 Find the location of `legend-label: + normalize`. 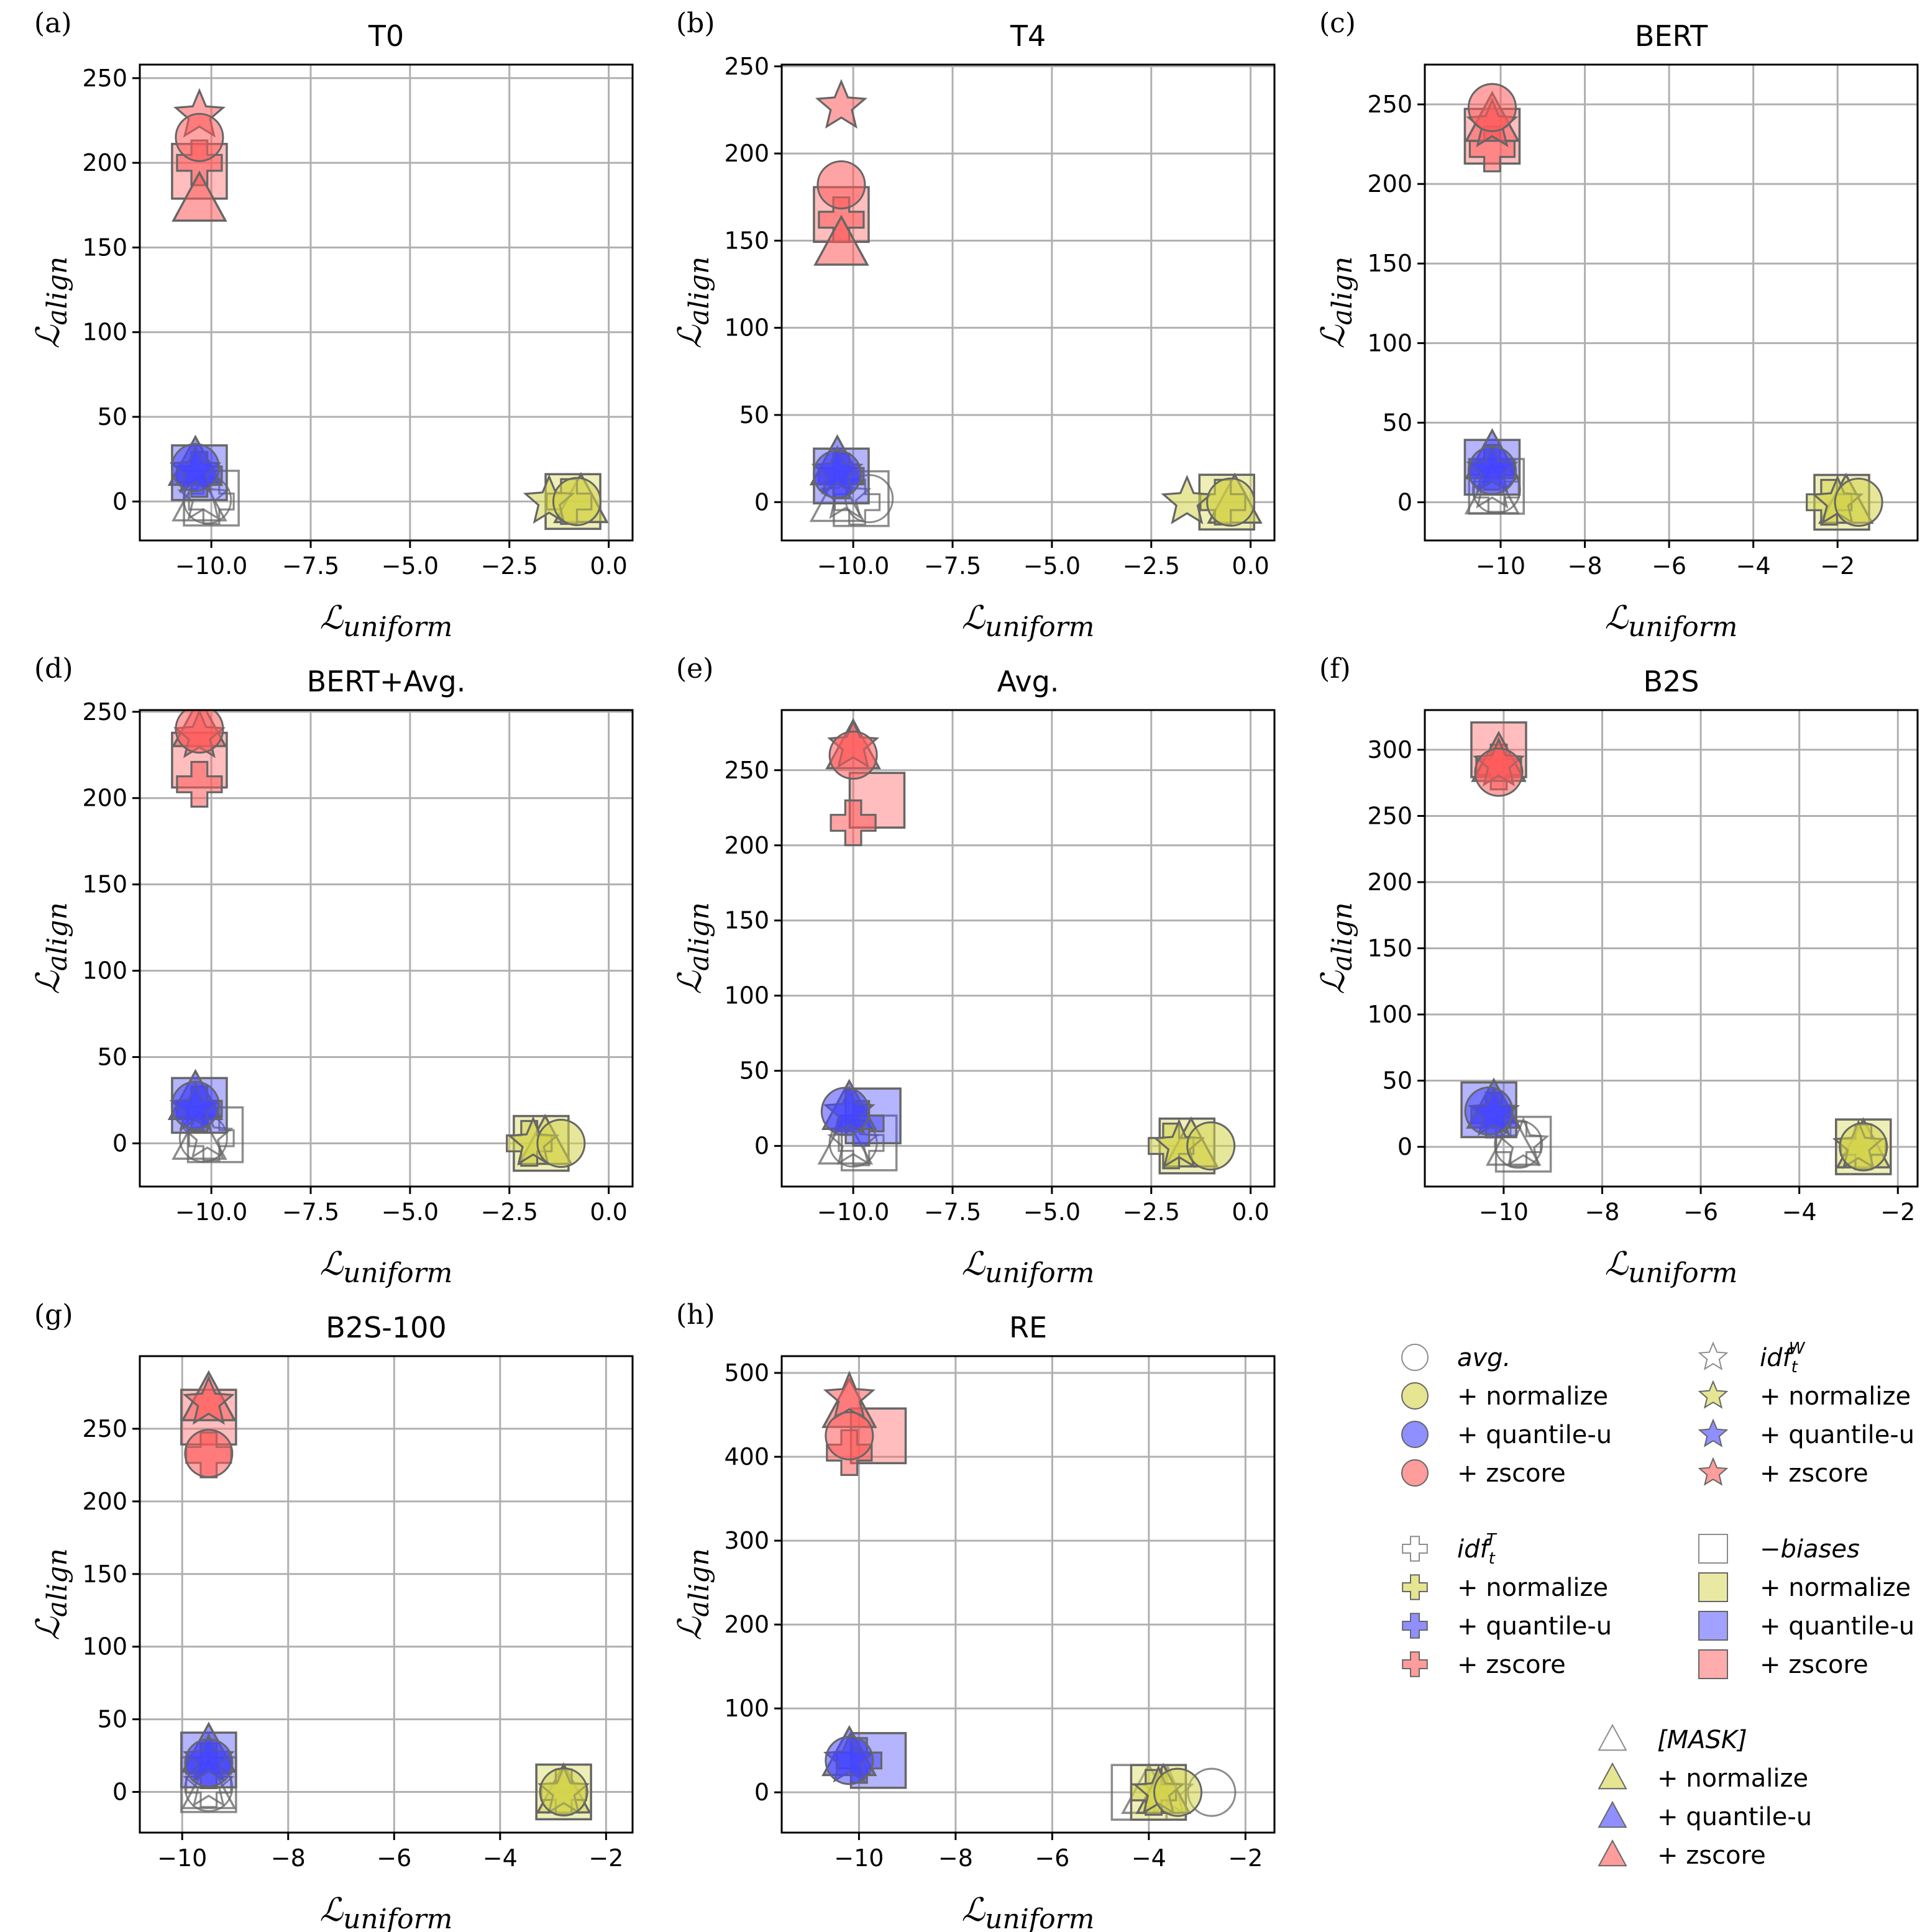

legend-label: + normalize is located at coordinates (1532, 1396).